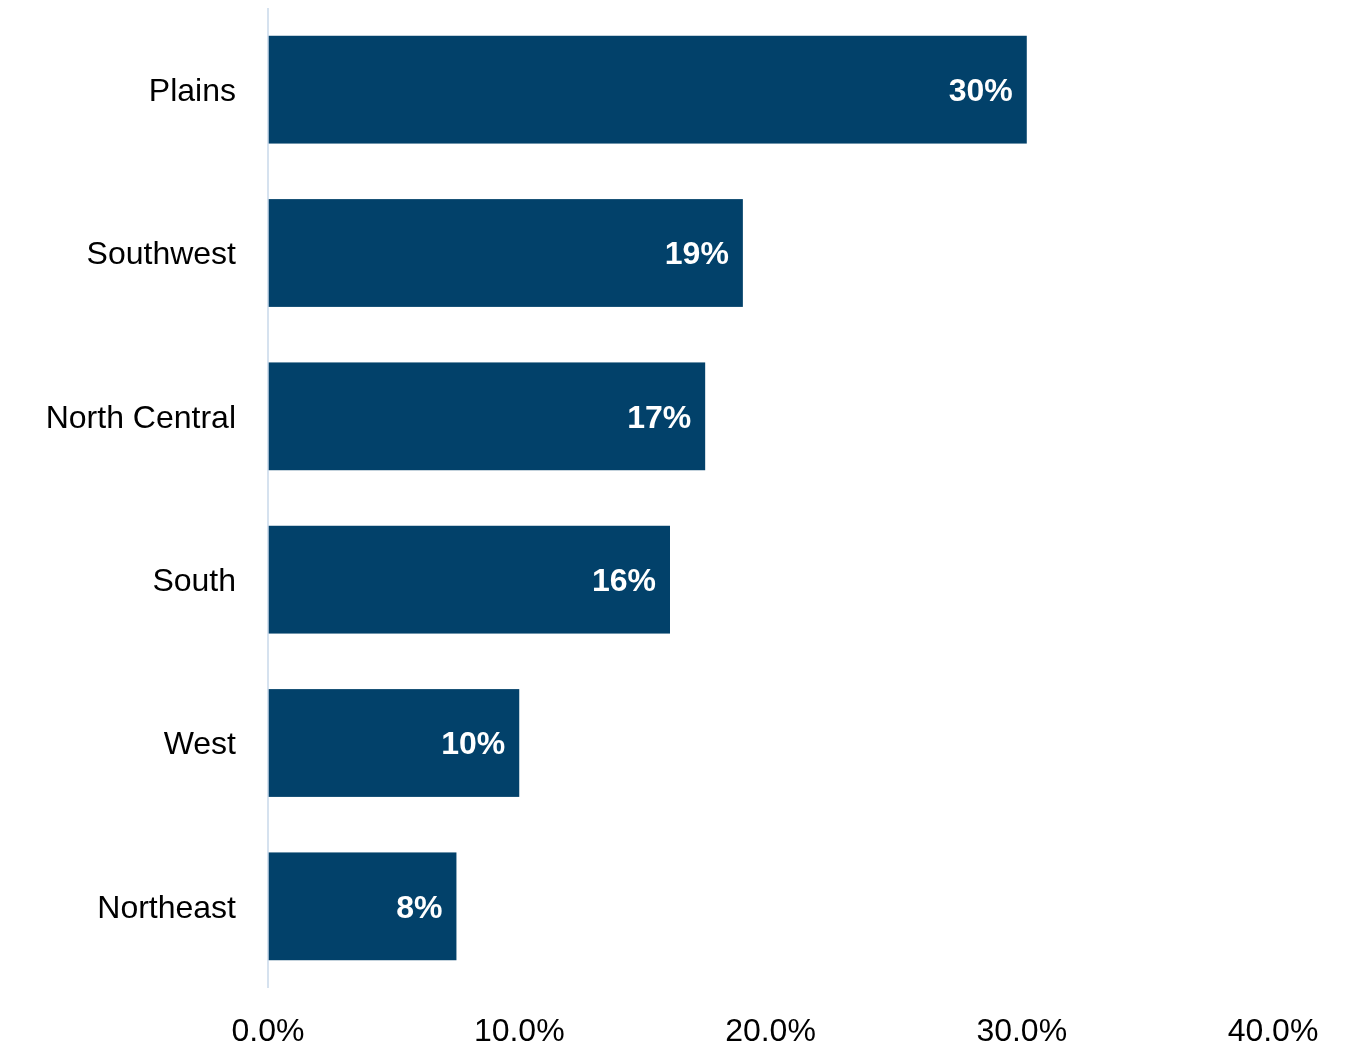 This screenshot has width=1351, height=1046. Describe the element at coordinates (1273, 1029) in the screenshot. I see `x-tick-label: 40.0%` at that location.